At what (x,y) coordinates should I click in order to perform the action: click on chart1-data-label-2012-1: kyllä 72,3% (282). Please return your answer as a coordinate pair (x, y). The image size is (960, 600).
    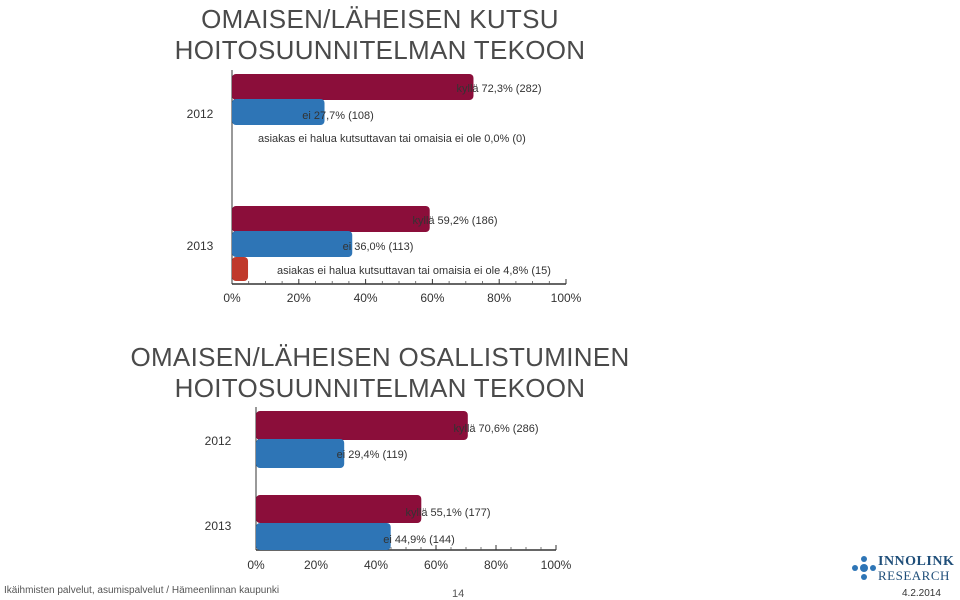
    Looking at the image, I should click on (499, 89).